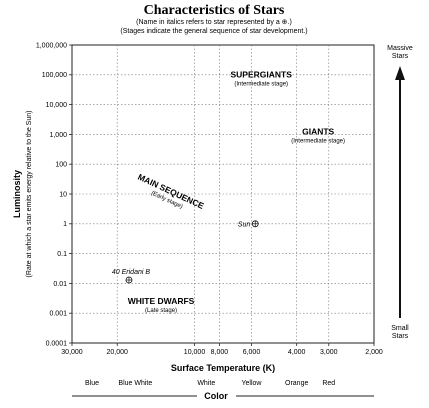  What do you see at coordinates (328, 383) in the screenshot?
I see `color-label: Red` at bounding box center [328, 383].